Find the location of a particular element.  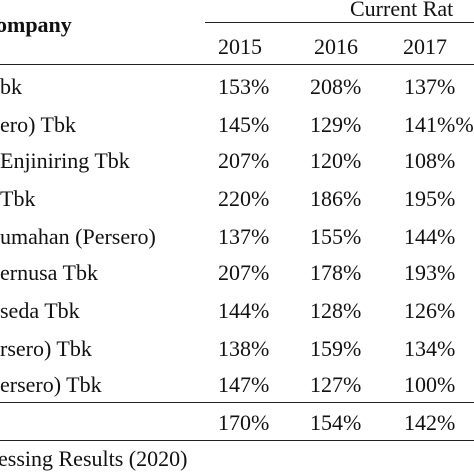

value-cell-2015: 137% is located at coordinates (244, 236).